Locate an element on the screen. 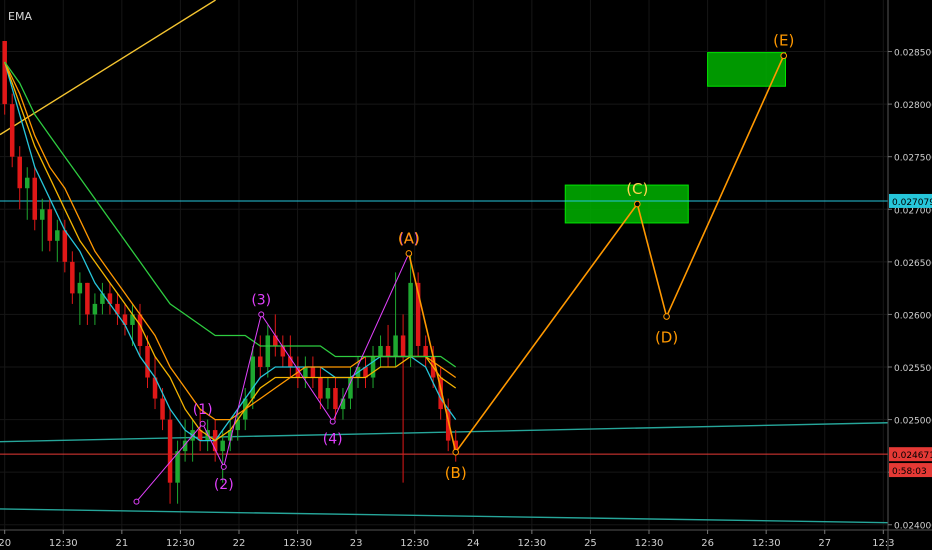  wave-label: (4) is located at coordinates (333, 440).